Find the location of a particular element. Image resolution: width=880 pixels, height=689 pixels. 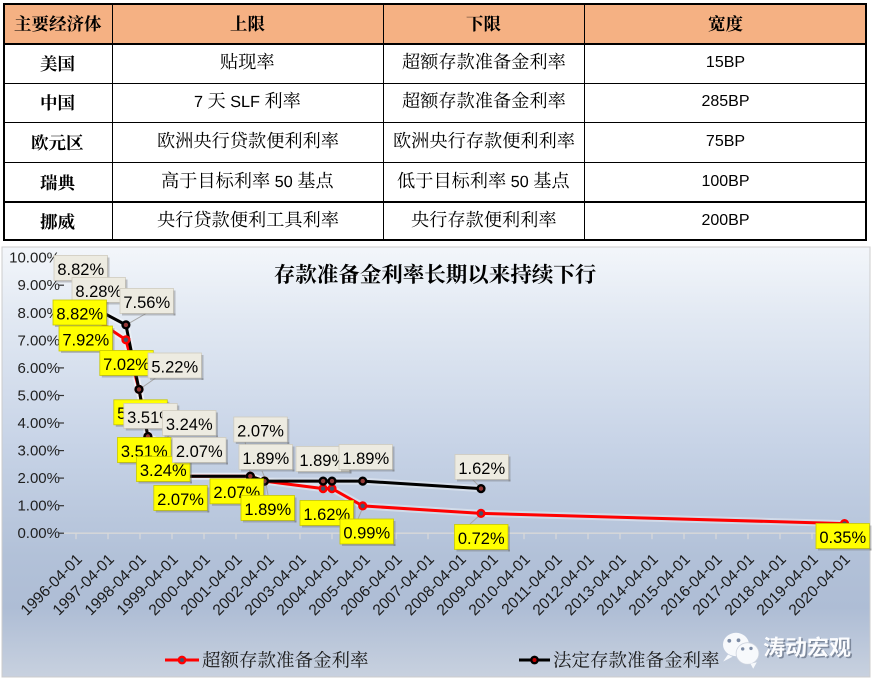

svg-text: 5.22% is located at coordinates (174, 367).